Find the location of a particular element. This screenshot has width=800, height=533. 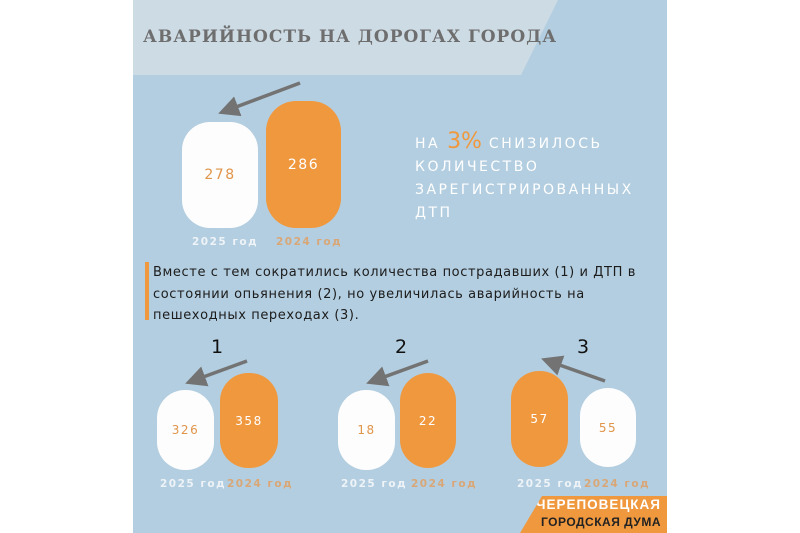

accent-bar is located at coordinates (147, 291).